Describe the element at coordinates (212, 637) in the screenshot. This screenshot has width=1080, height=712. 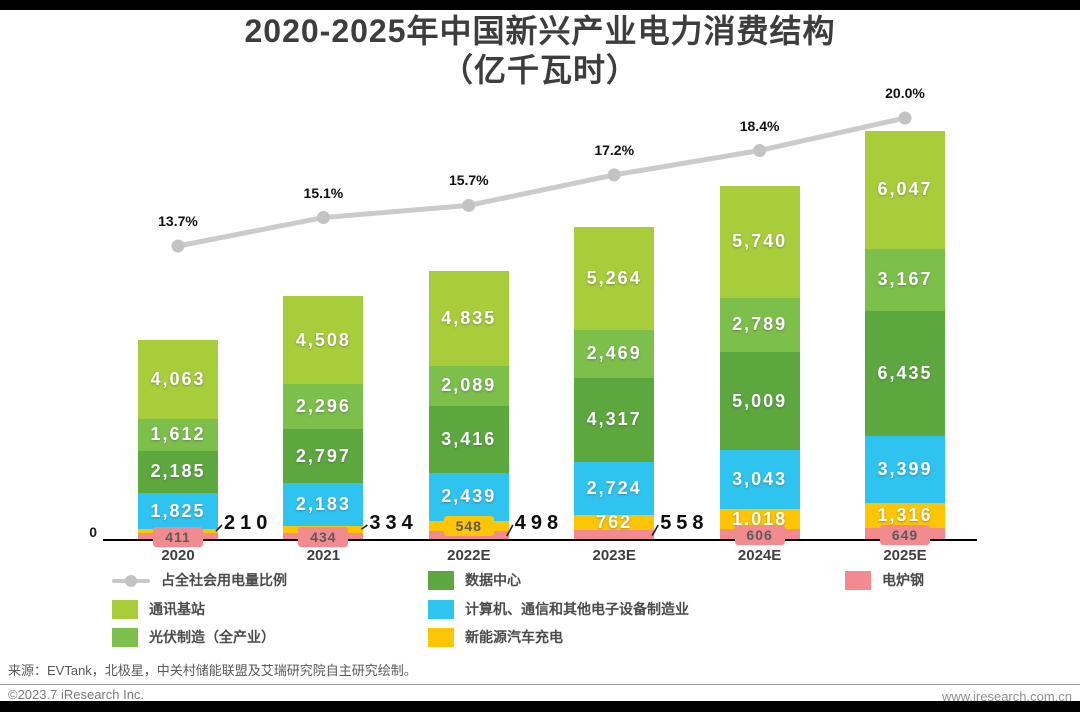
I see `legend-label: 光伏制造（全产业）` at that location.